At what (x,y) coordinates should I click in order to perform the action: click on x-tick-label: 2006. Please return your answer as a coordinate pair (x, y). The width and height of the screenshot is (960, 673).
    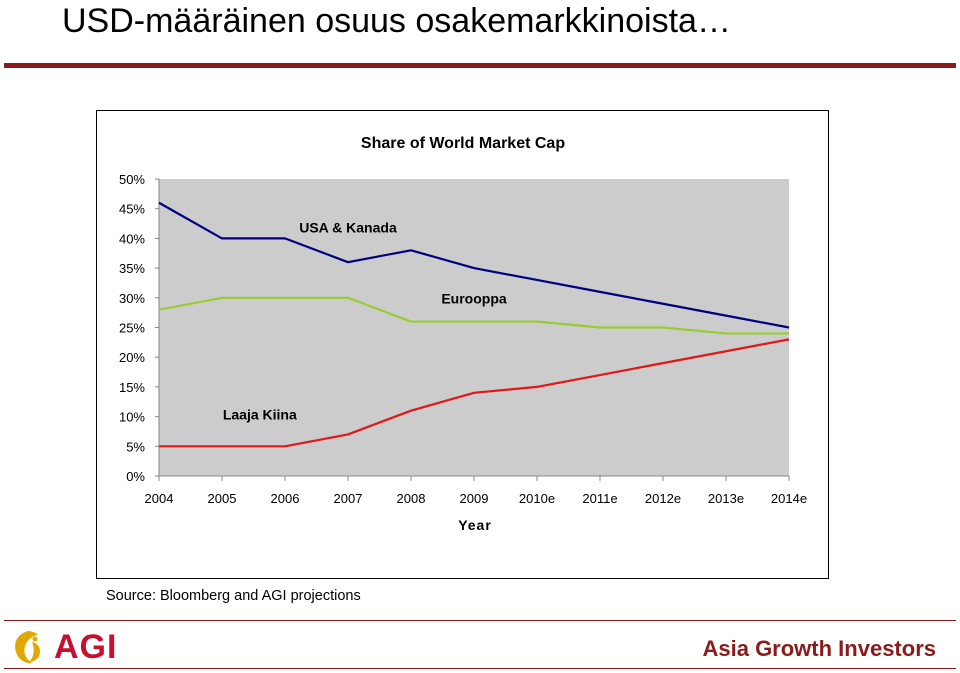
    Looking at the image, I should click on (285, 498).